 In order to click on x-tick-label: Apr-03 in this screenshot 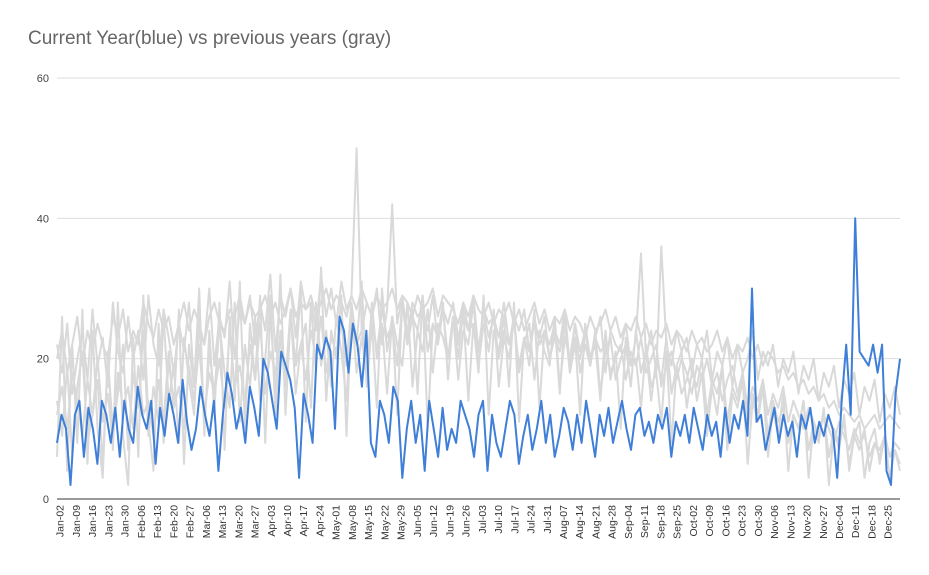, I will do `click(272, 521)`.